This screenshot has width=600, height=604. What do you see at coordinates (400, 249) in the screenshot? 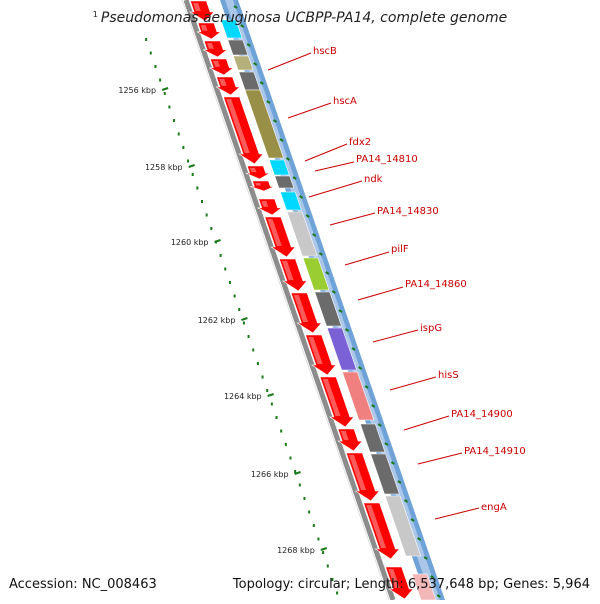
I see `gene-label-pilf: pilF` at bounding box center [400, 249].